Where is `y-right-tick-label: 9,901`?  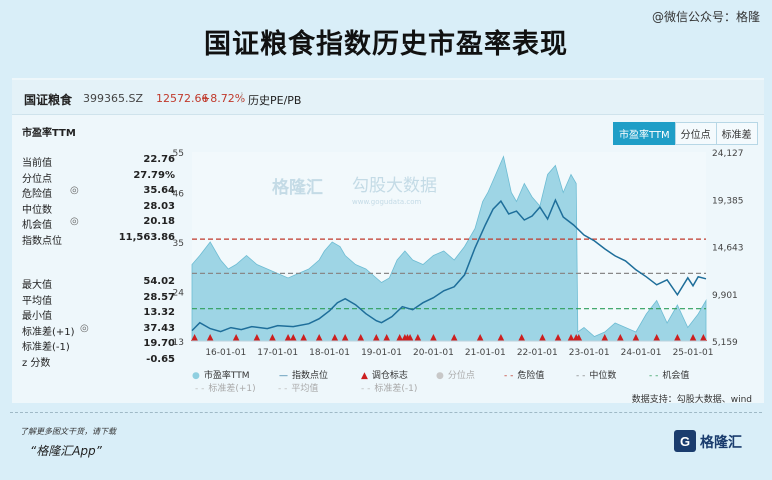 y-right-tick-label: 9,901 is located at coordinates (725, 296).